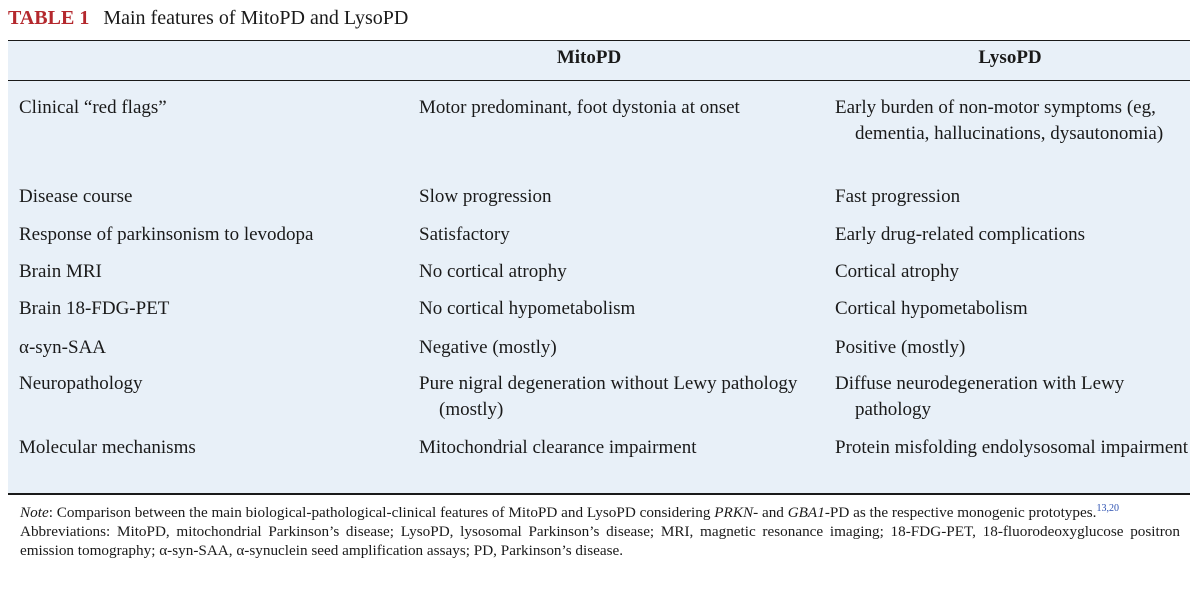 The image size is (1200, 598). What do you see at coordinates (81, 383) in the screenshot?
I see `feature-cell: Neuropathology` at bounding box center [81, 383].